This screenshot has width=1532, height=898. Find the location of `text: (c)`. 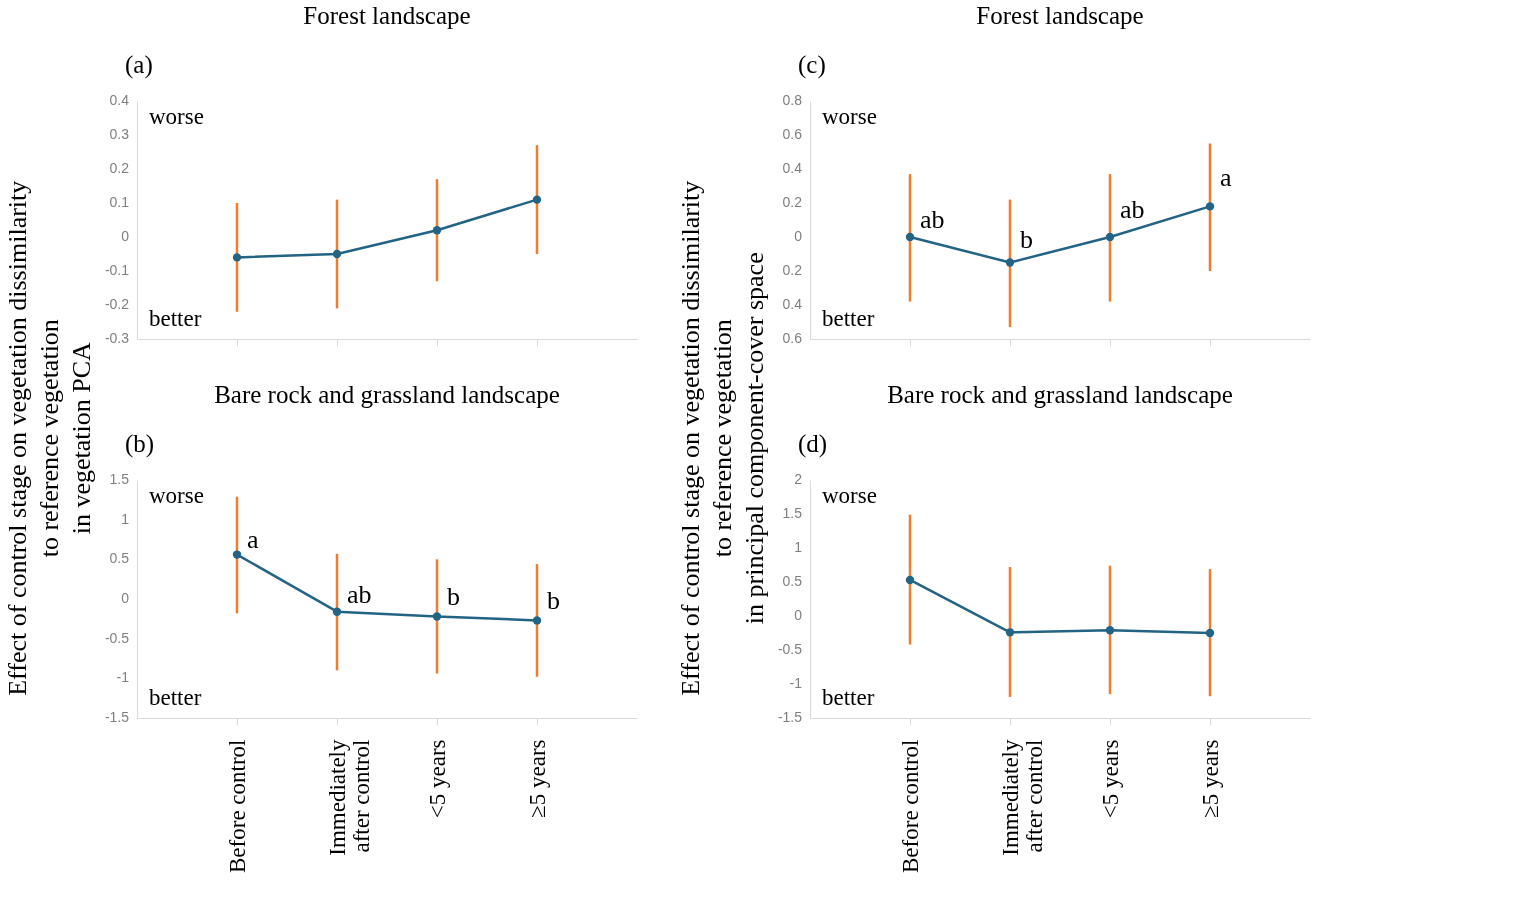

text: (c) is located at coordinates (812, 65).